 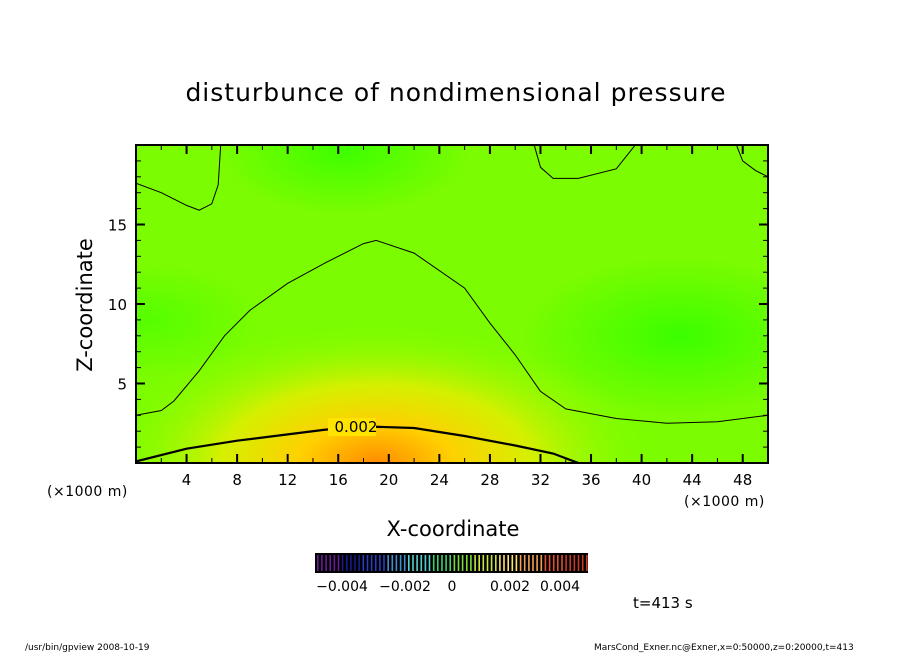 What do you see at coordinates (356, 427) in the screenshot?
I see `contour-label: 0.002` at bounding box center [356, 427].